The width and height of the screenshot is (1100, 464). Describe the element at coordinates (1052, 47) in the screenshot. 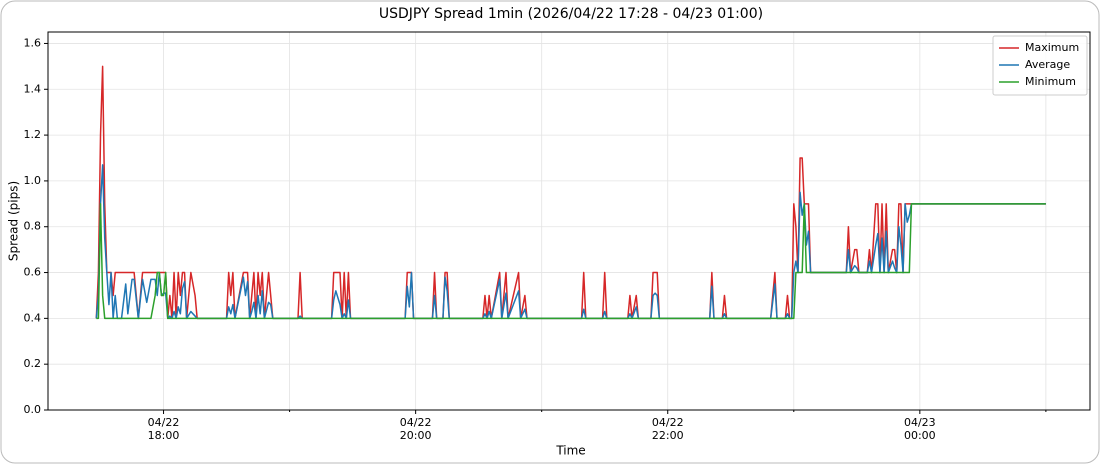

I see `legend-label: Maximum` at that location.